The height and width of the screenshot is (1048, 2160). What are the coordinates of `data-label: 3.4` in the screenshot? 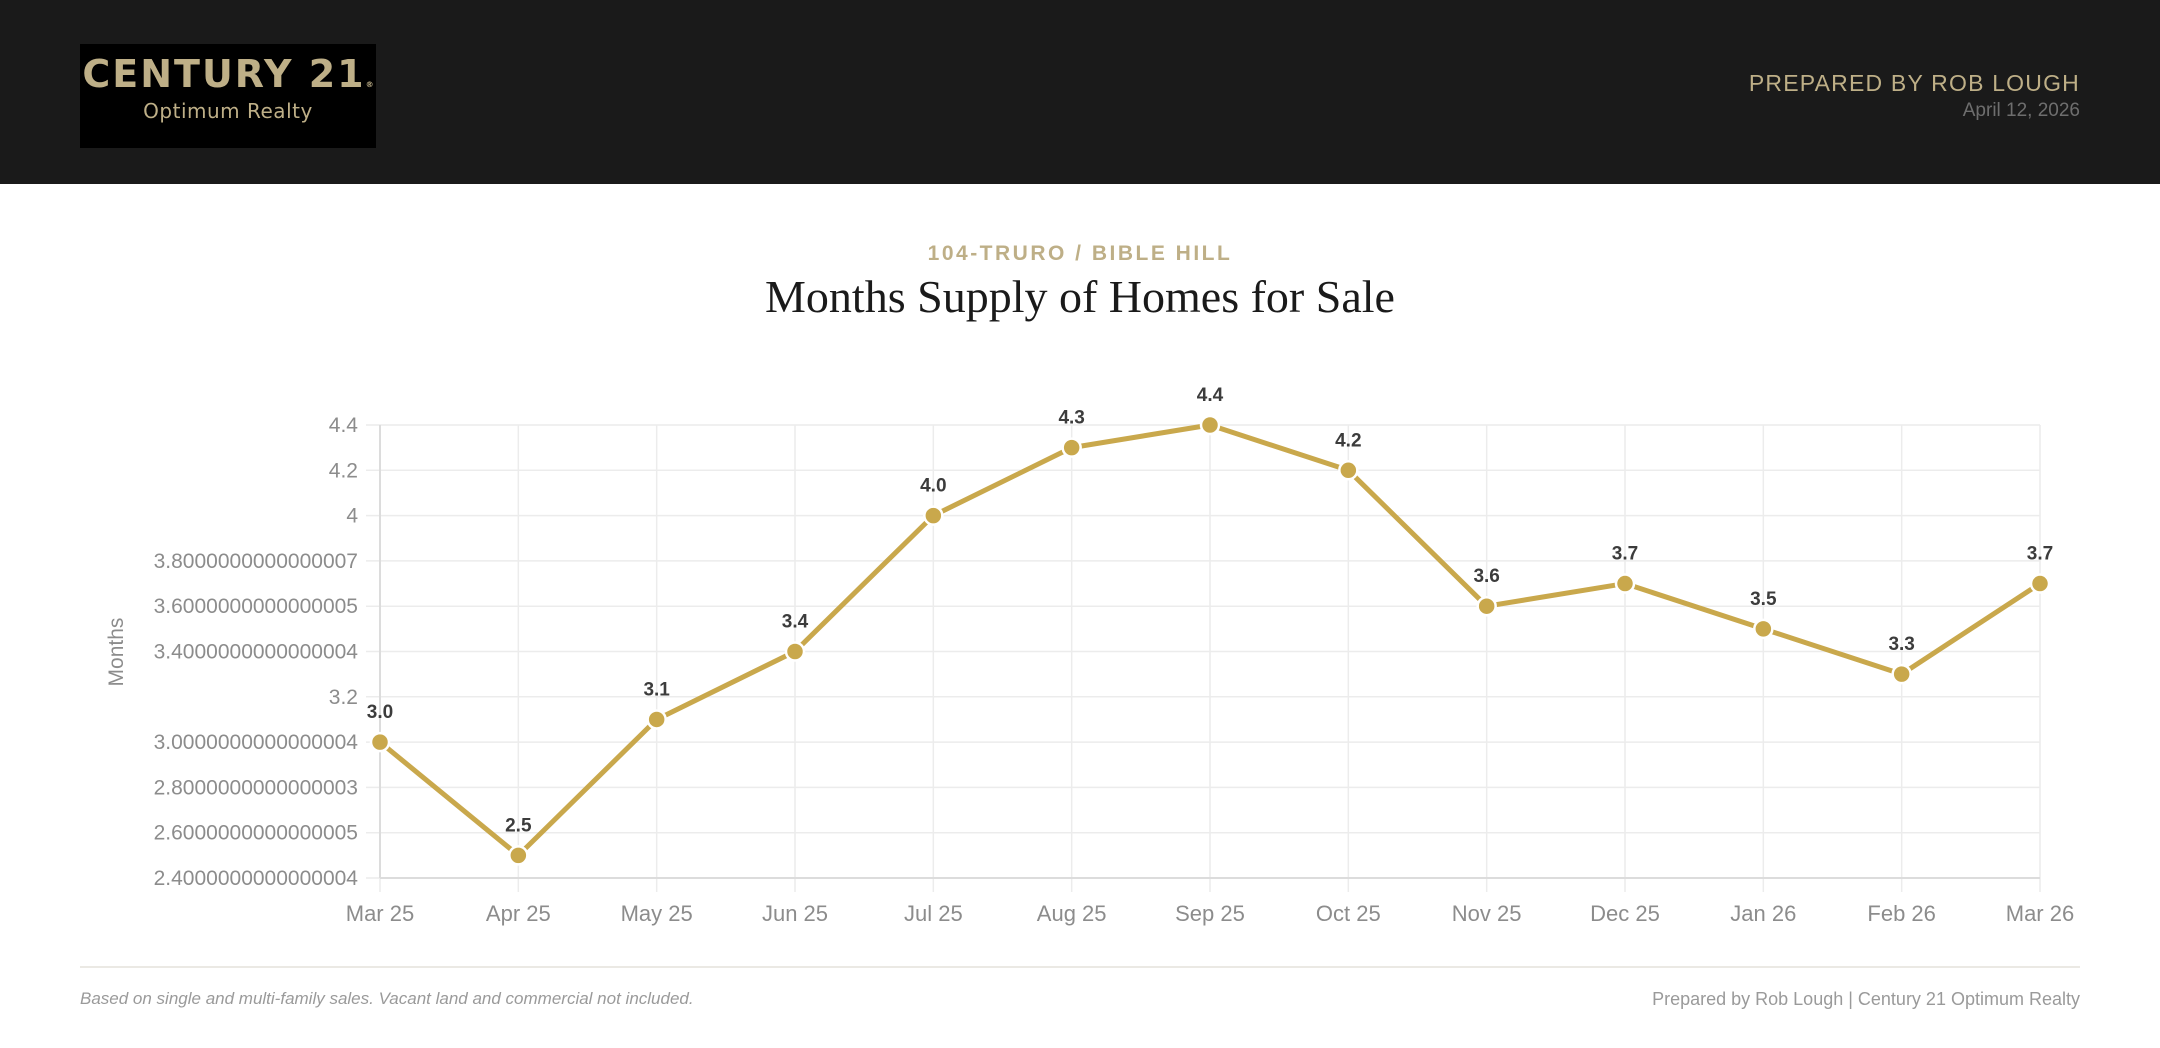 It's located at (795, 622).